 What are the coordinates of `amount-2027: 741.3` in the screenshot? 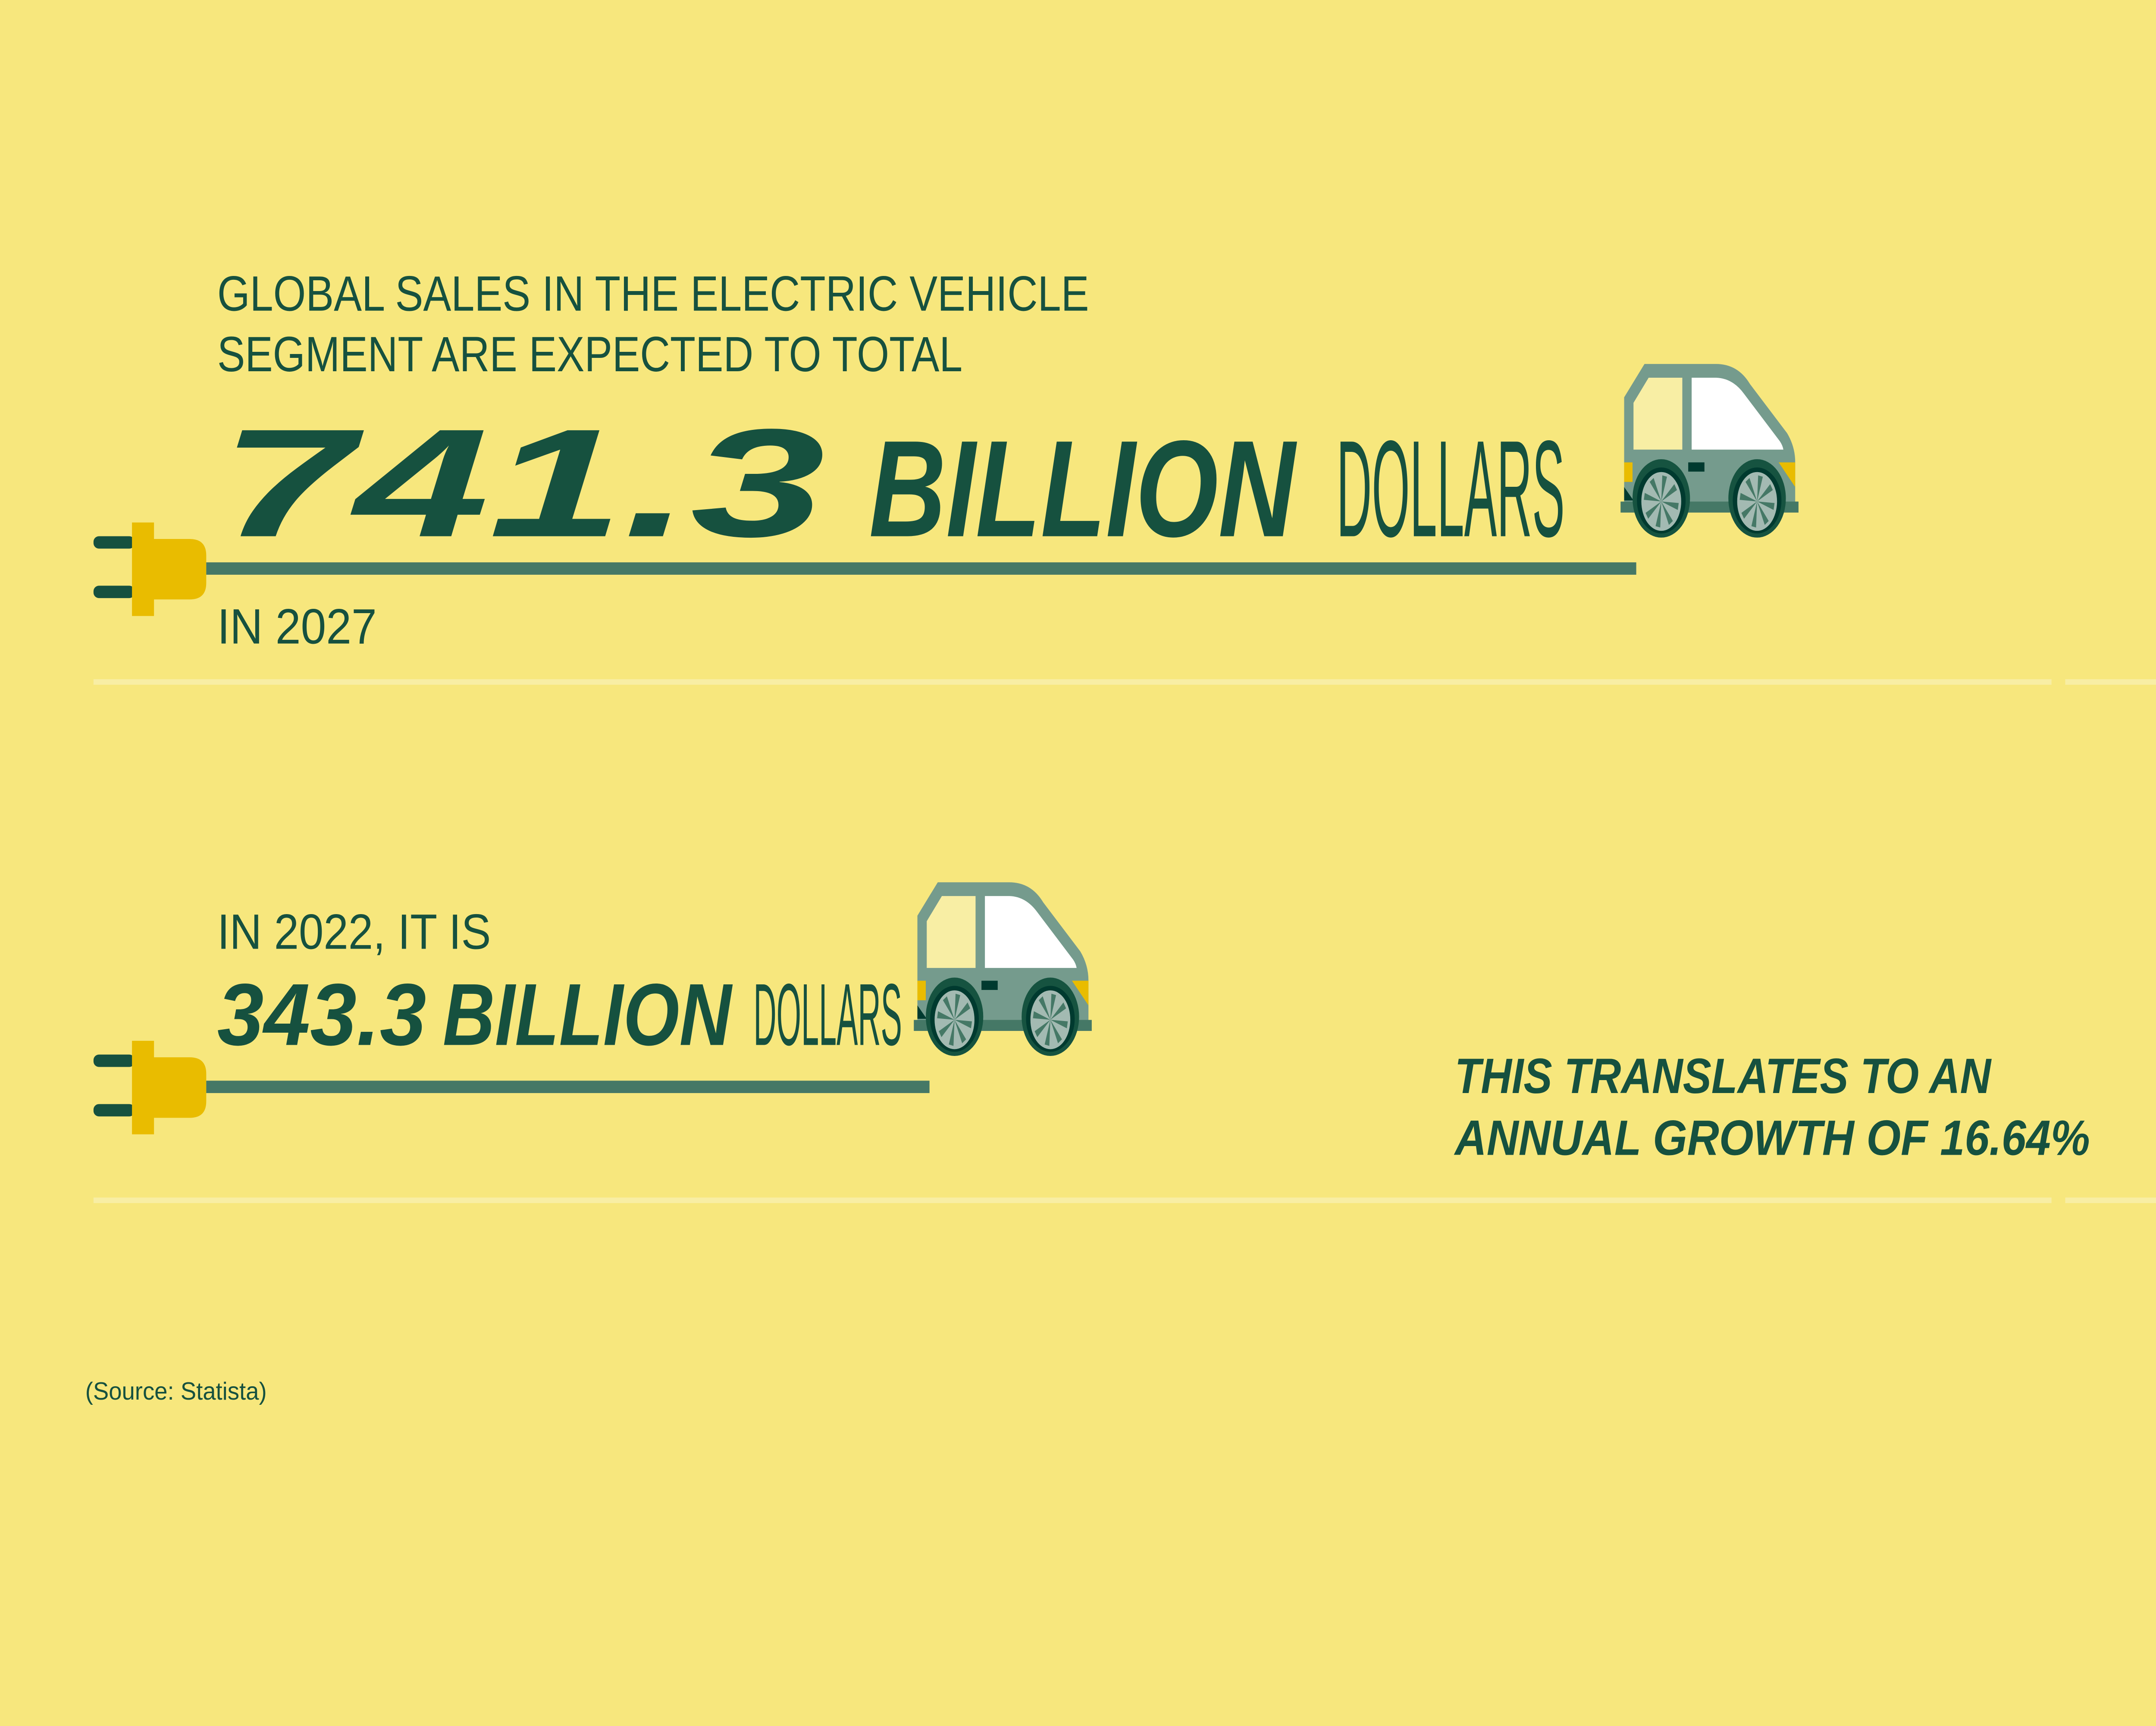 It's located at (522, 483).